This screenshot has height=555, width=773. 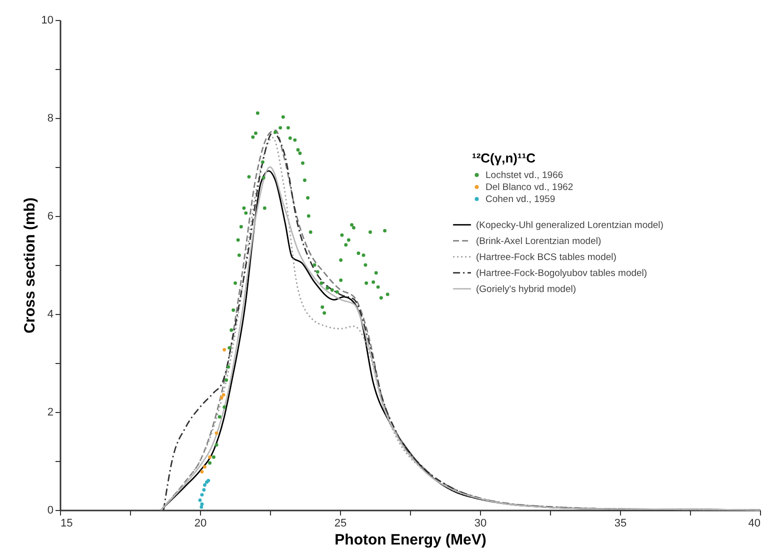 What do you see at coordinates (525, 176) in the screenshot?
I see `legend-label: Lochstet vd., 1966` at bounding box center [525, 176].